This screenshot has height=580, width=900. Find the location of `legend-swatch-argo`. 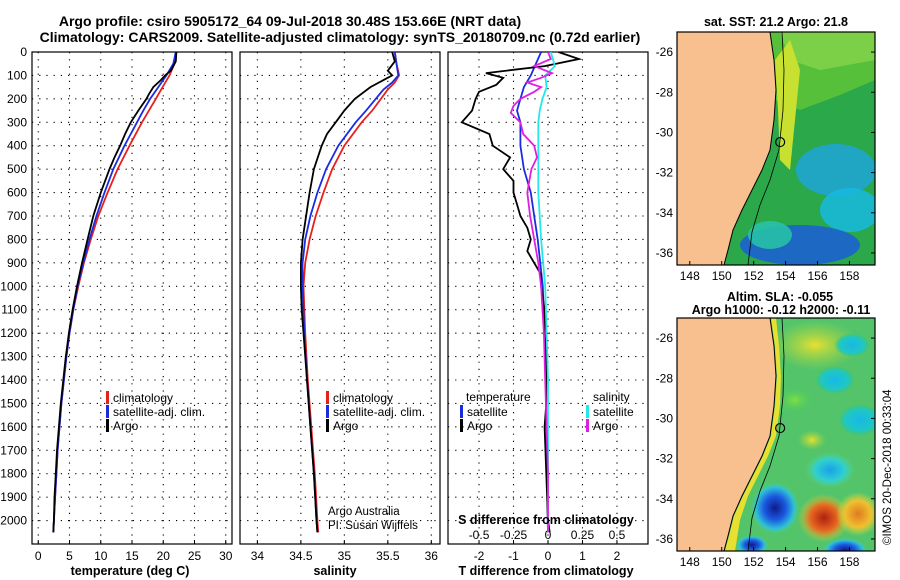

legend-swatch-argo is located at coordinates (327, 425).